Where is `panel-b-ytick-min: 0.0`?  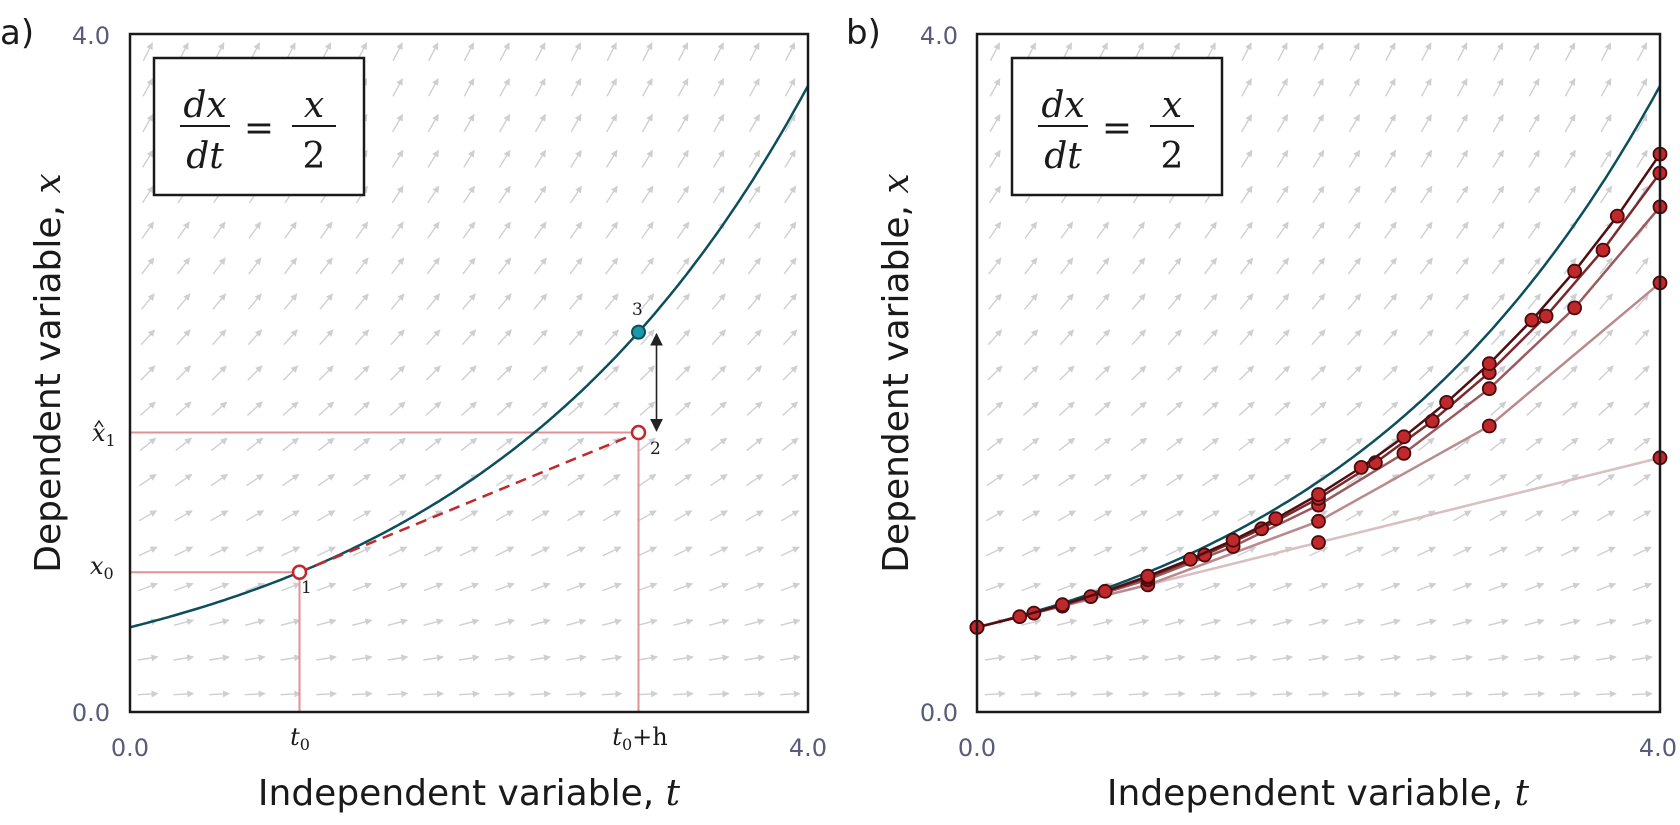
panel-b-ytick-min: 0.0 is located at coordinates (939, 713).